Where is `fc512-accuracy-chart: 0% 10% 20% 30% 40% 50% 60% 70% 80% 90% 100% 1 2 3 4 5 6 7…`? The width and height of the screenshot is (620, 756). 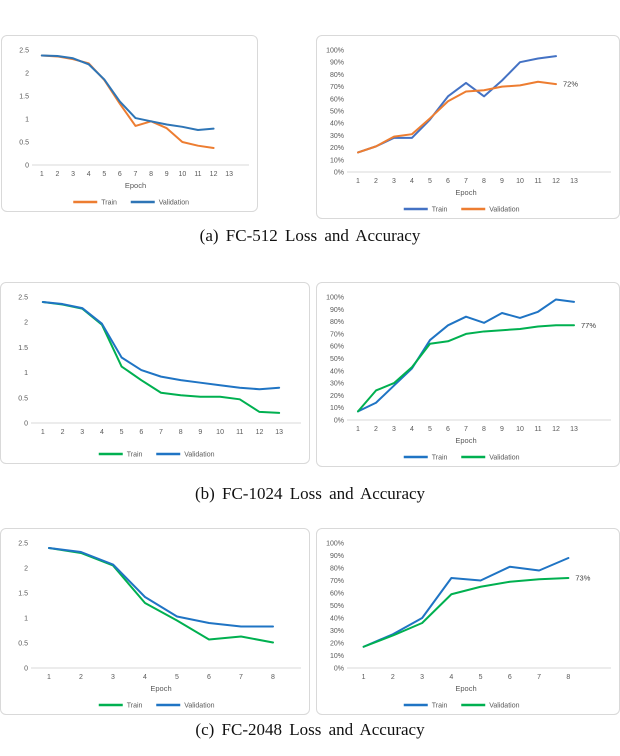
fc512-accuracy-chart: 0% 10% 20% 30% 40% 50% 60% 70% 80% 90% 100% 1 2 3 4 5 6 7… is located at coordinates (468, 127).